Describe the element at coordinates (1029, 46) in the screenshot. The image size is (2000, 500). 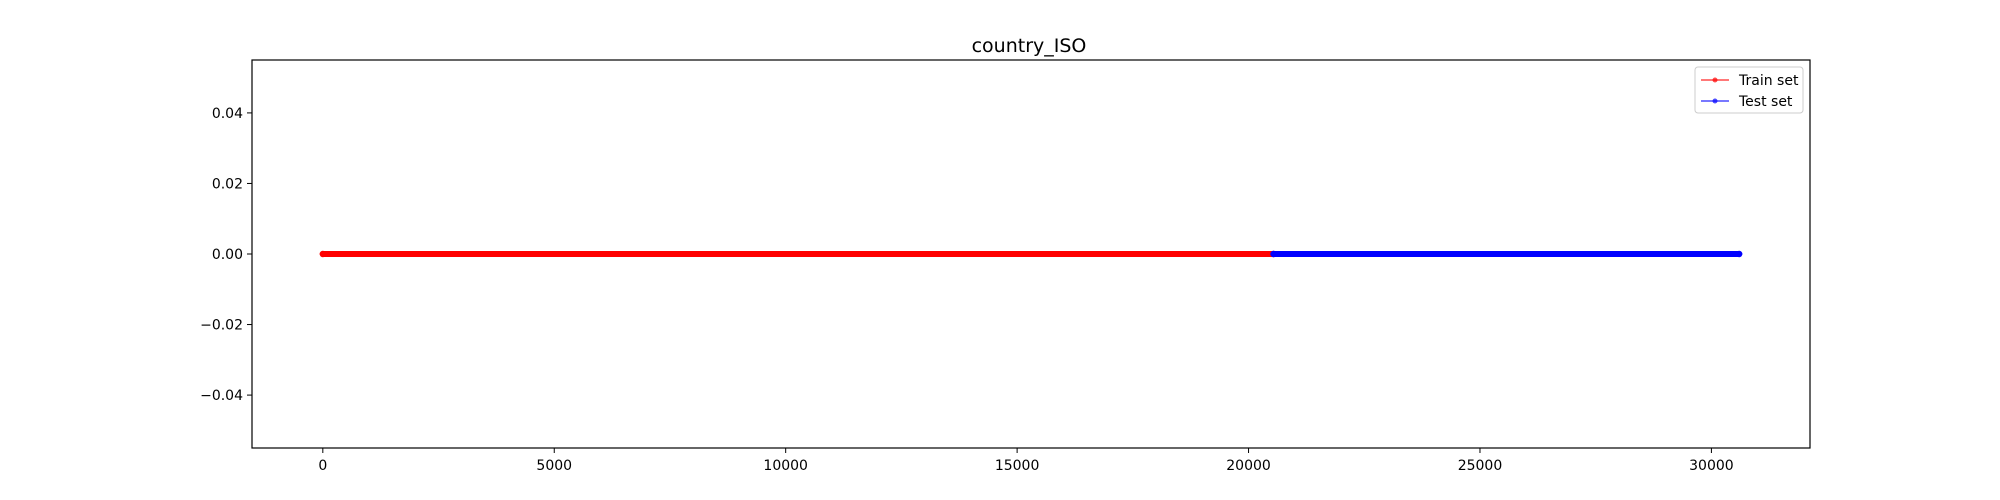
I see `chart-title: country_ISO` at that location.